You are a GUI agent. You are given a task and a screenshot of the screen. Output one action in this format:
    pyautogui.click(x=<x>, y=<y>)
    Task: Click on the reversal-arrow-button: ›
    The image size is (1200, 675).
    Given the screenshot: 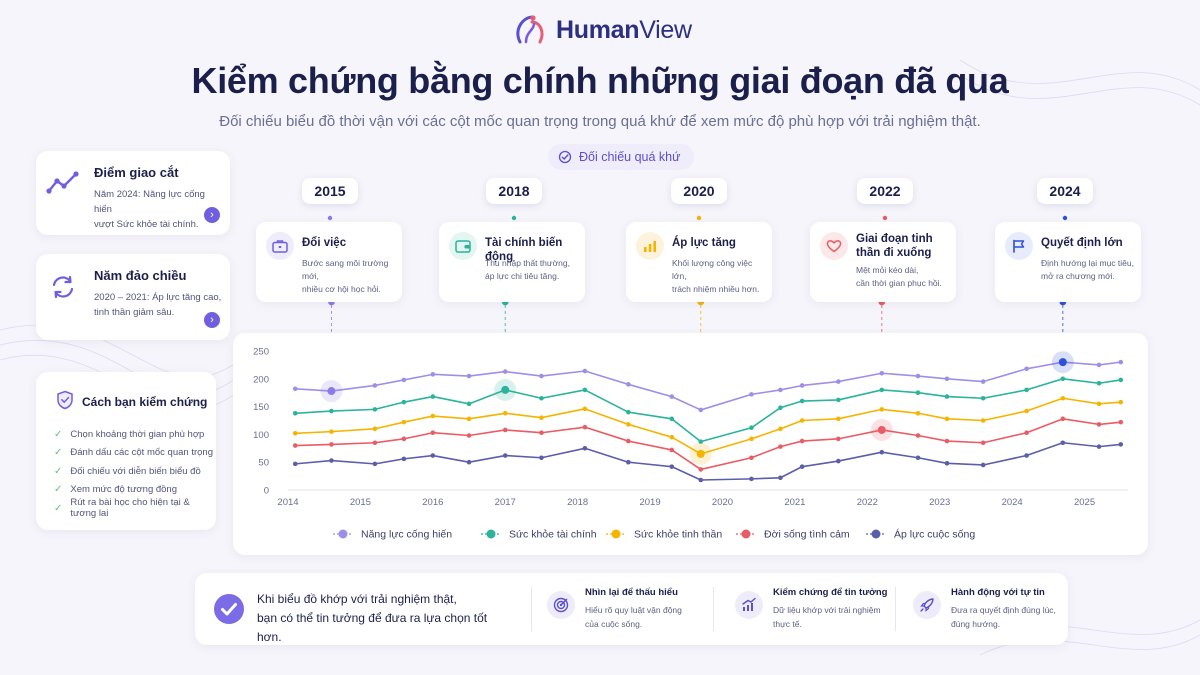 What is the action you would take?
    pyautogui.click(x=212, y=320)
    